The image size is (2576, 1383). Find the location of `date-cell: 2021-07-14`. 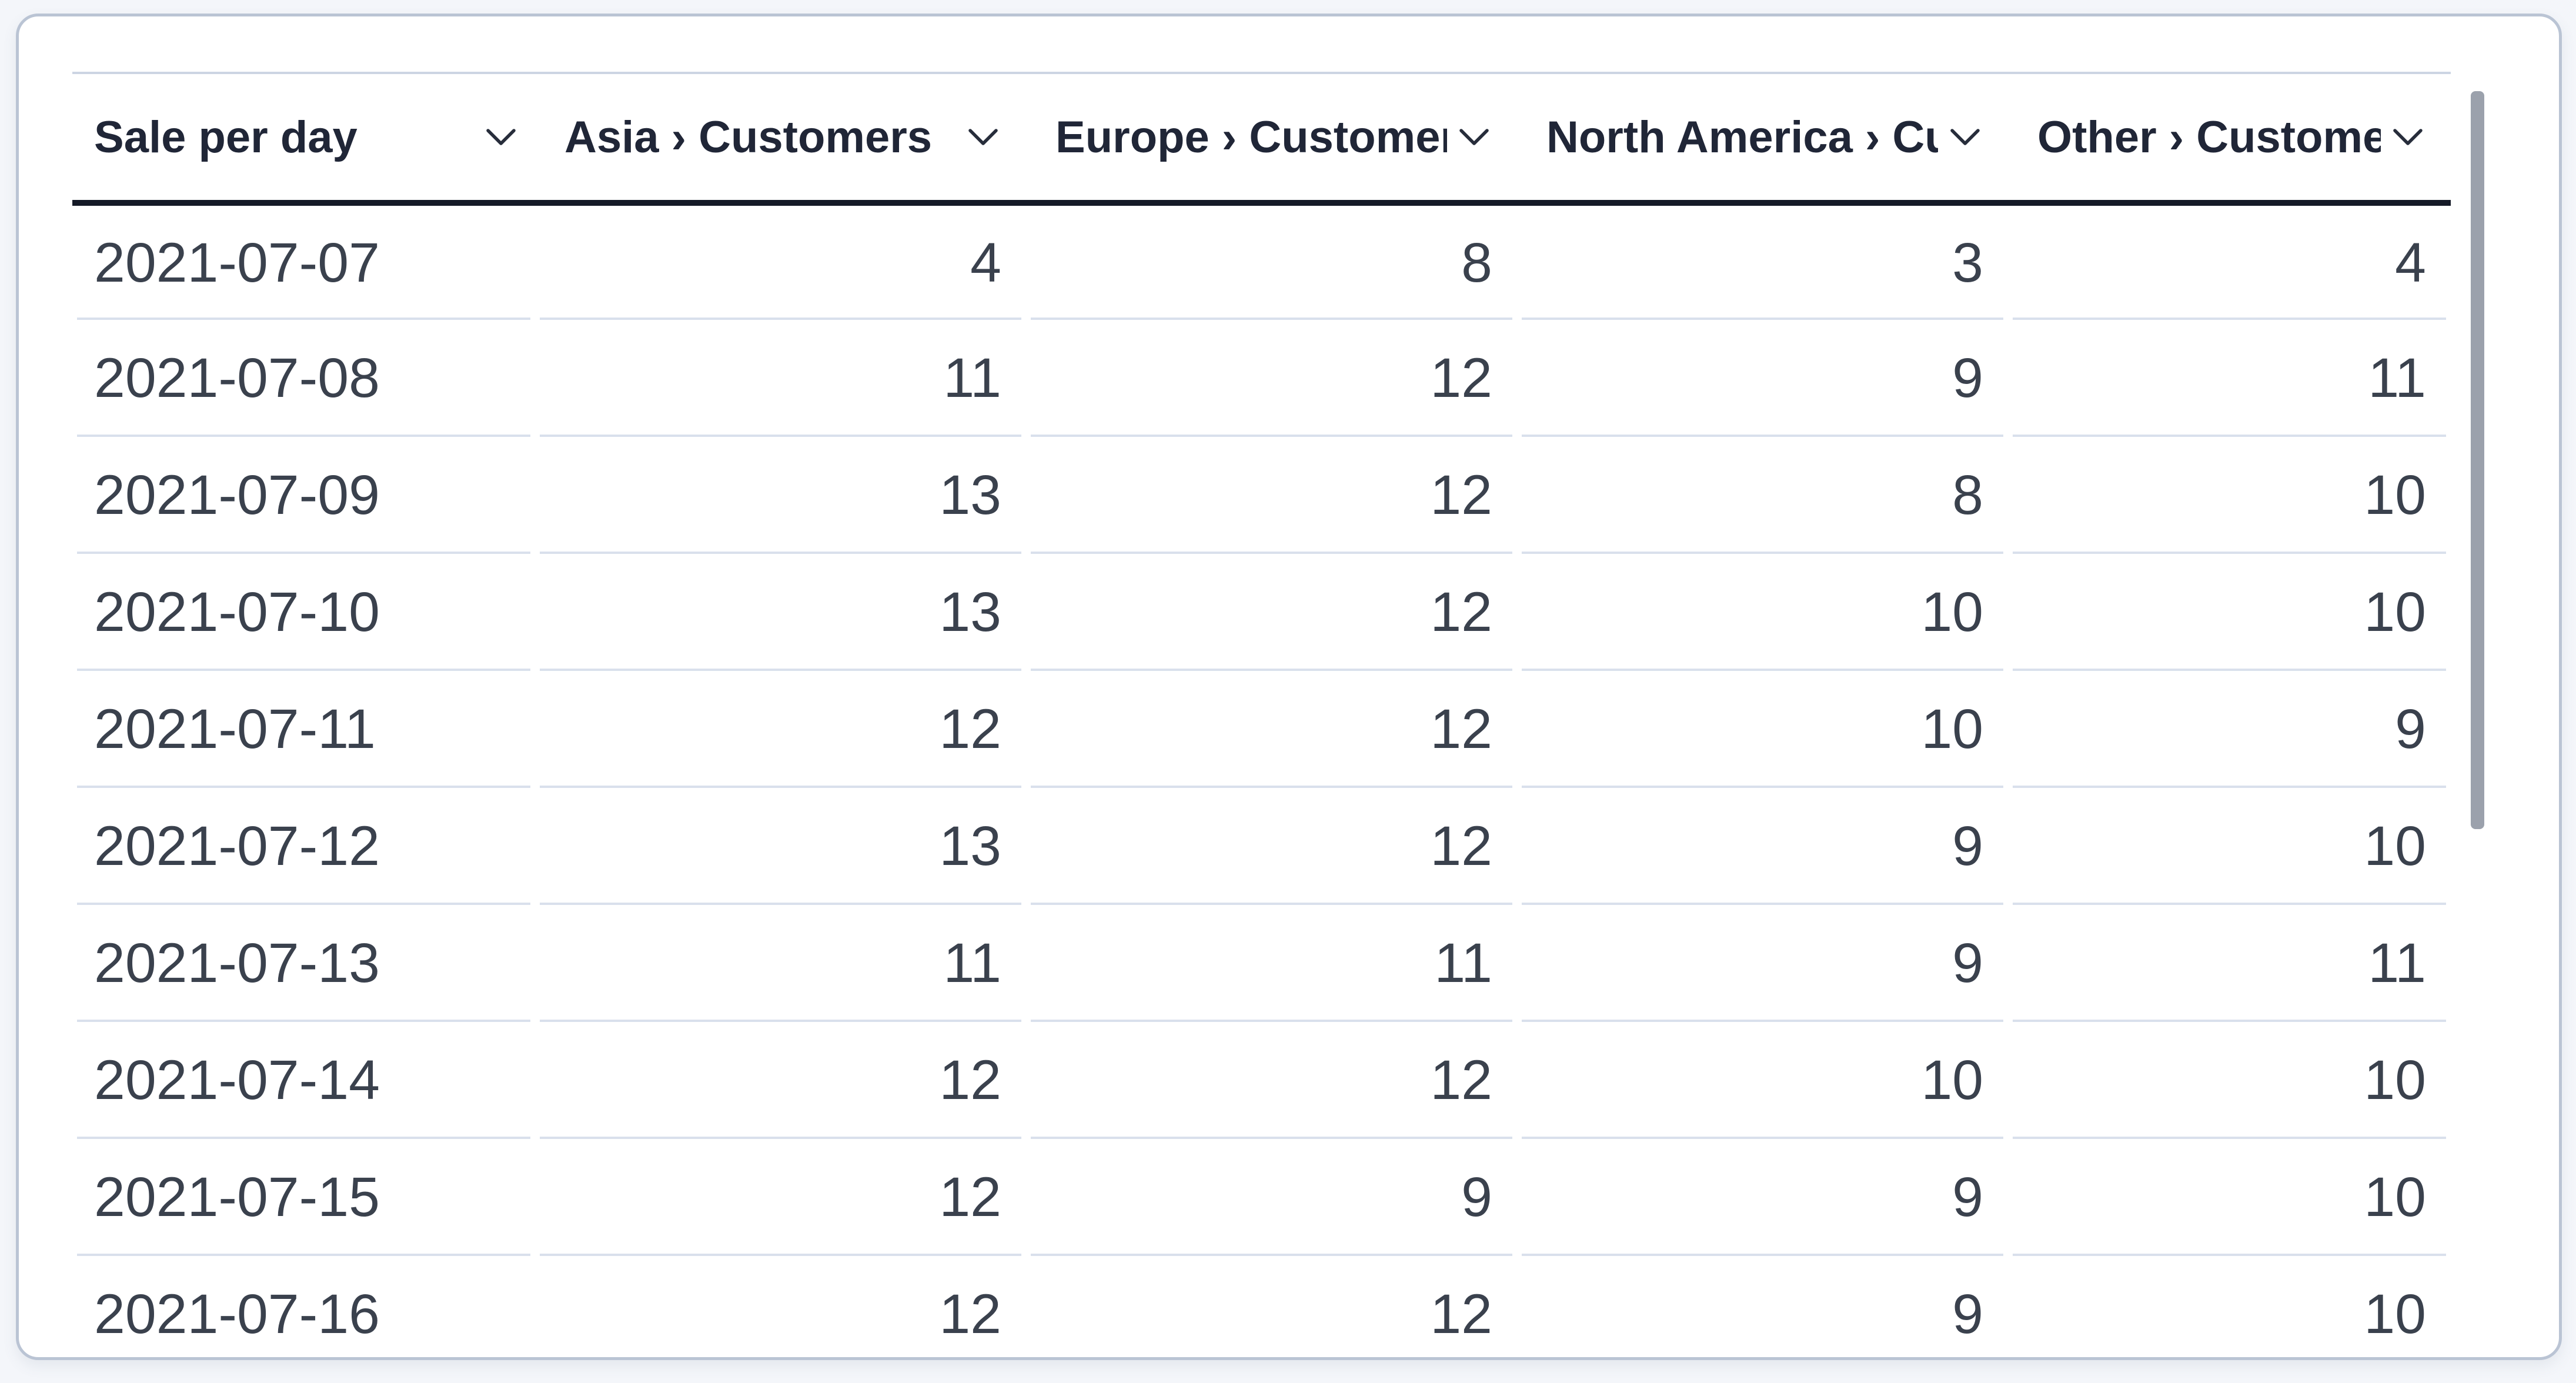

date-cell: 2021-07-14 is located at coordinates (303, 1080).